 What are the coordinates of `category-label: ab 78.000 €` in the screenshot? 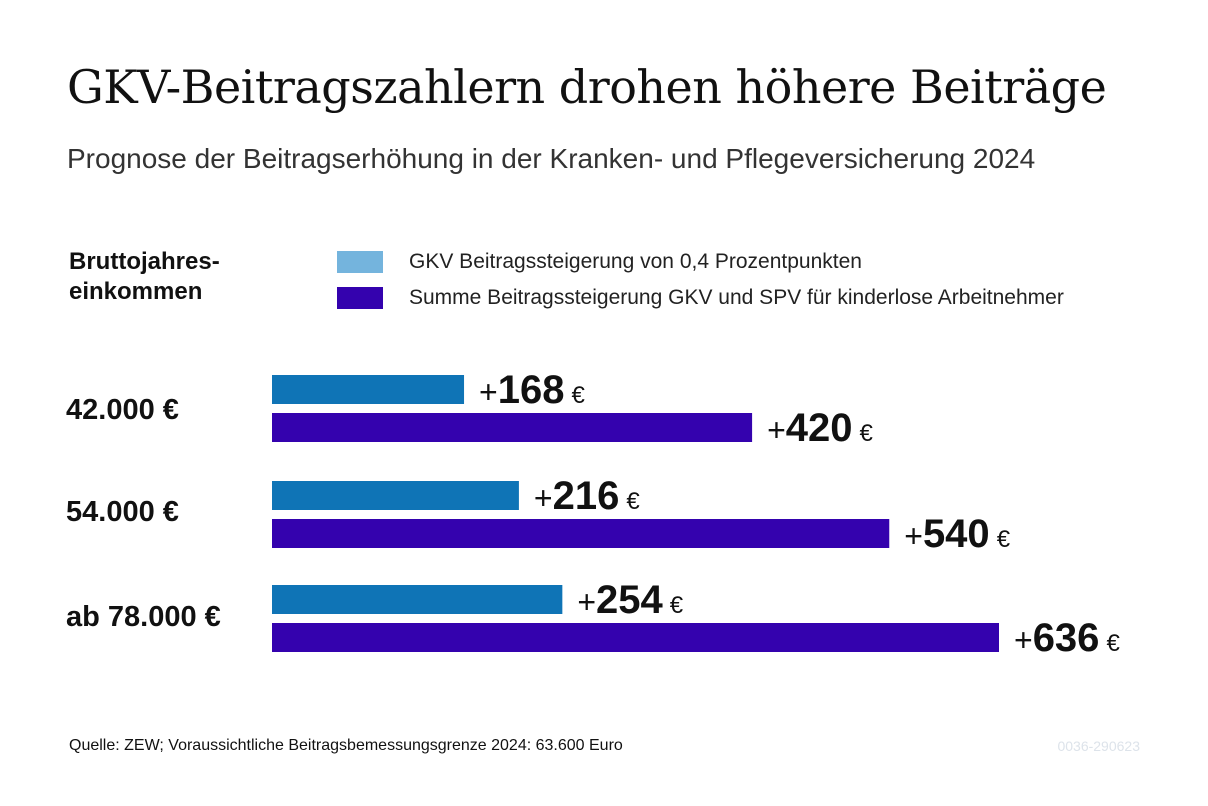 It's located at (143, 617).